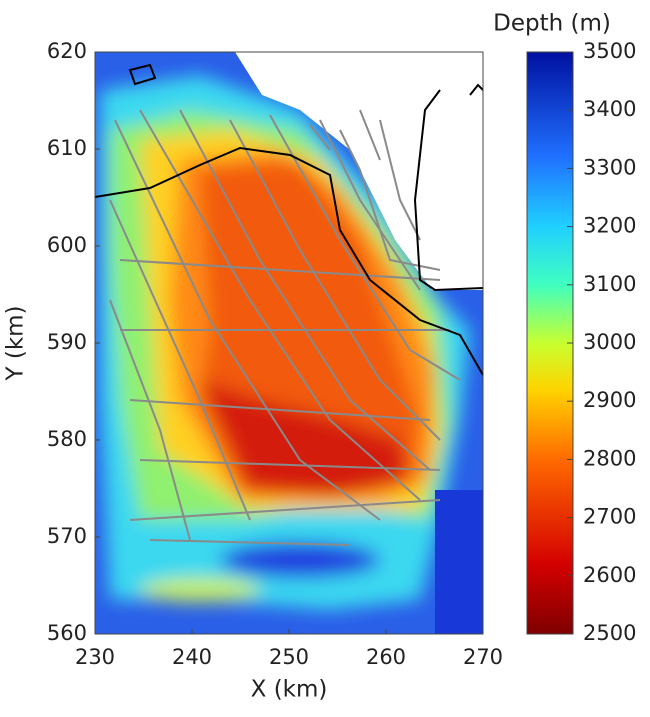 The image size is (650, 717). Describe the element at coordinates (386, 657) in the screenshot. I see `x-tick-label: 260` at that location.